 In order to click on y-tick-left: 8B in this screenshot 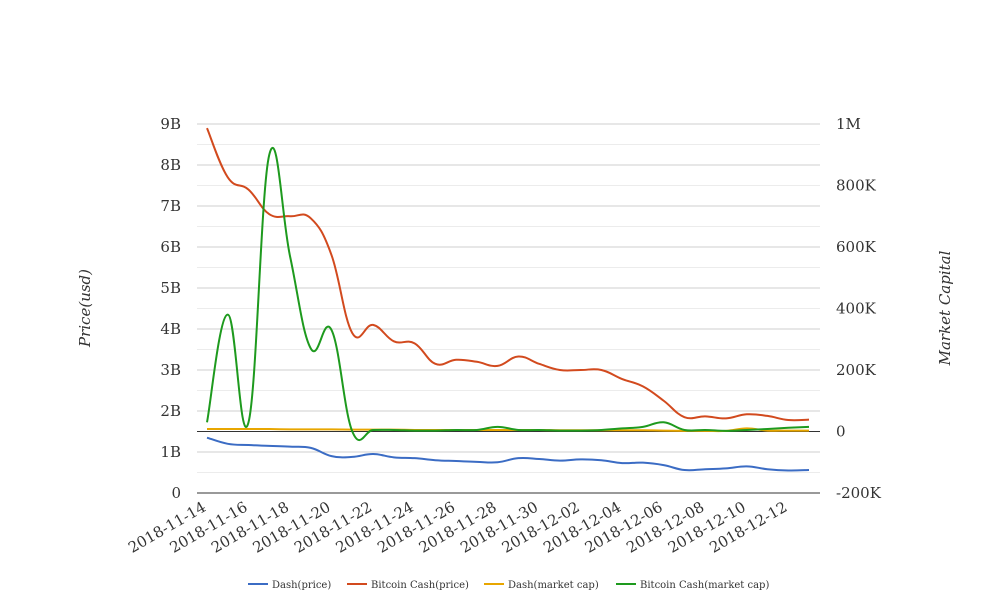, I will do `click(170, 165)`.